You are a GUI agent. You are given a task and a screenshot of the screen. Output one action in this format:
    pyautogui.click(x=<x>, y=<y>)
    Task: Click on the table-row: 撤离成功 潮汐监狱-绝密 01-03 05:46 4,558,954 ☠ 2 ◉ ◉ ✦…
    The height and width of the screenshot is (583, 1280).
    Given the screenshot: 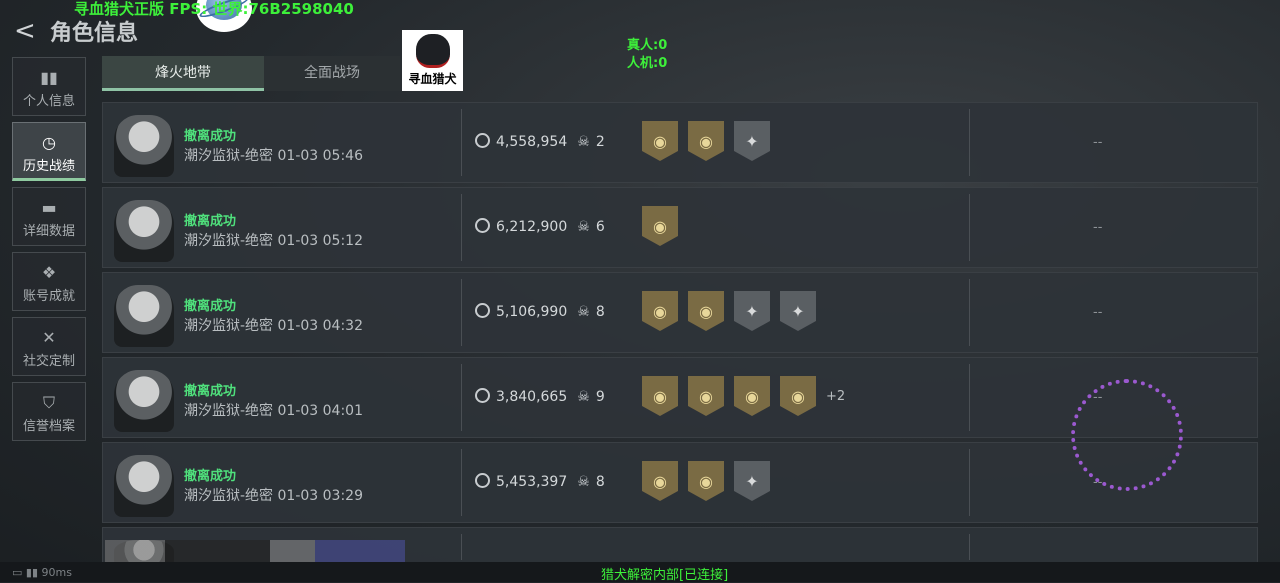 What is the action you would take?
    pyautogui.click(x=680, y=142)
    